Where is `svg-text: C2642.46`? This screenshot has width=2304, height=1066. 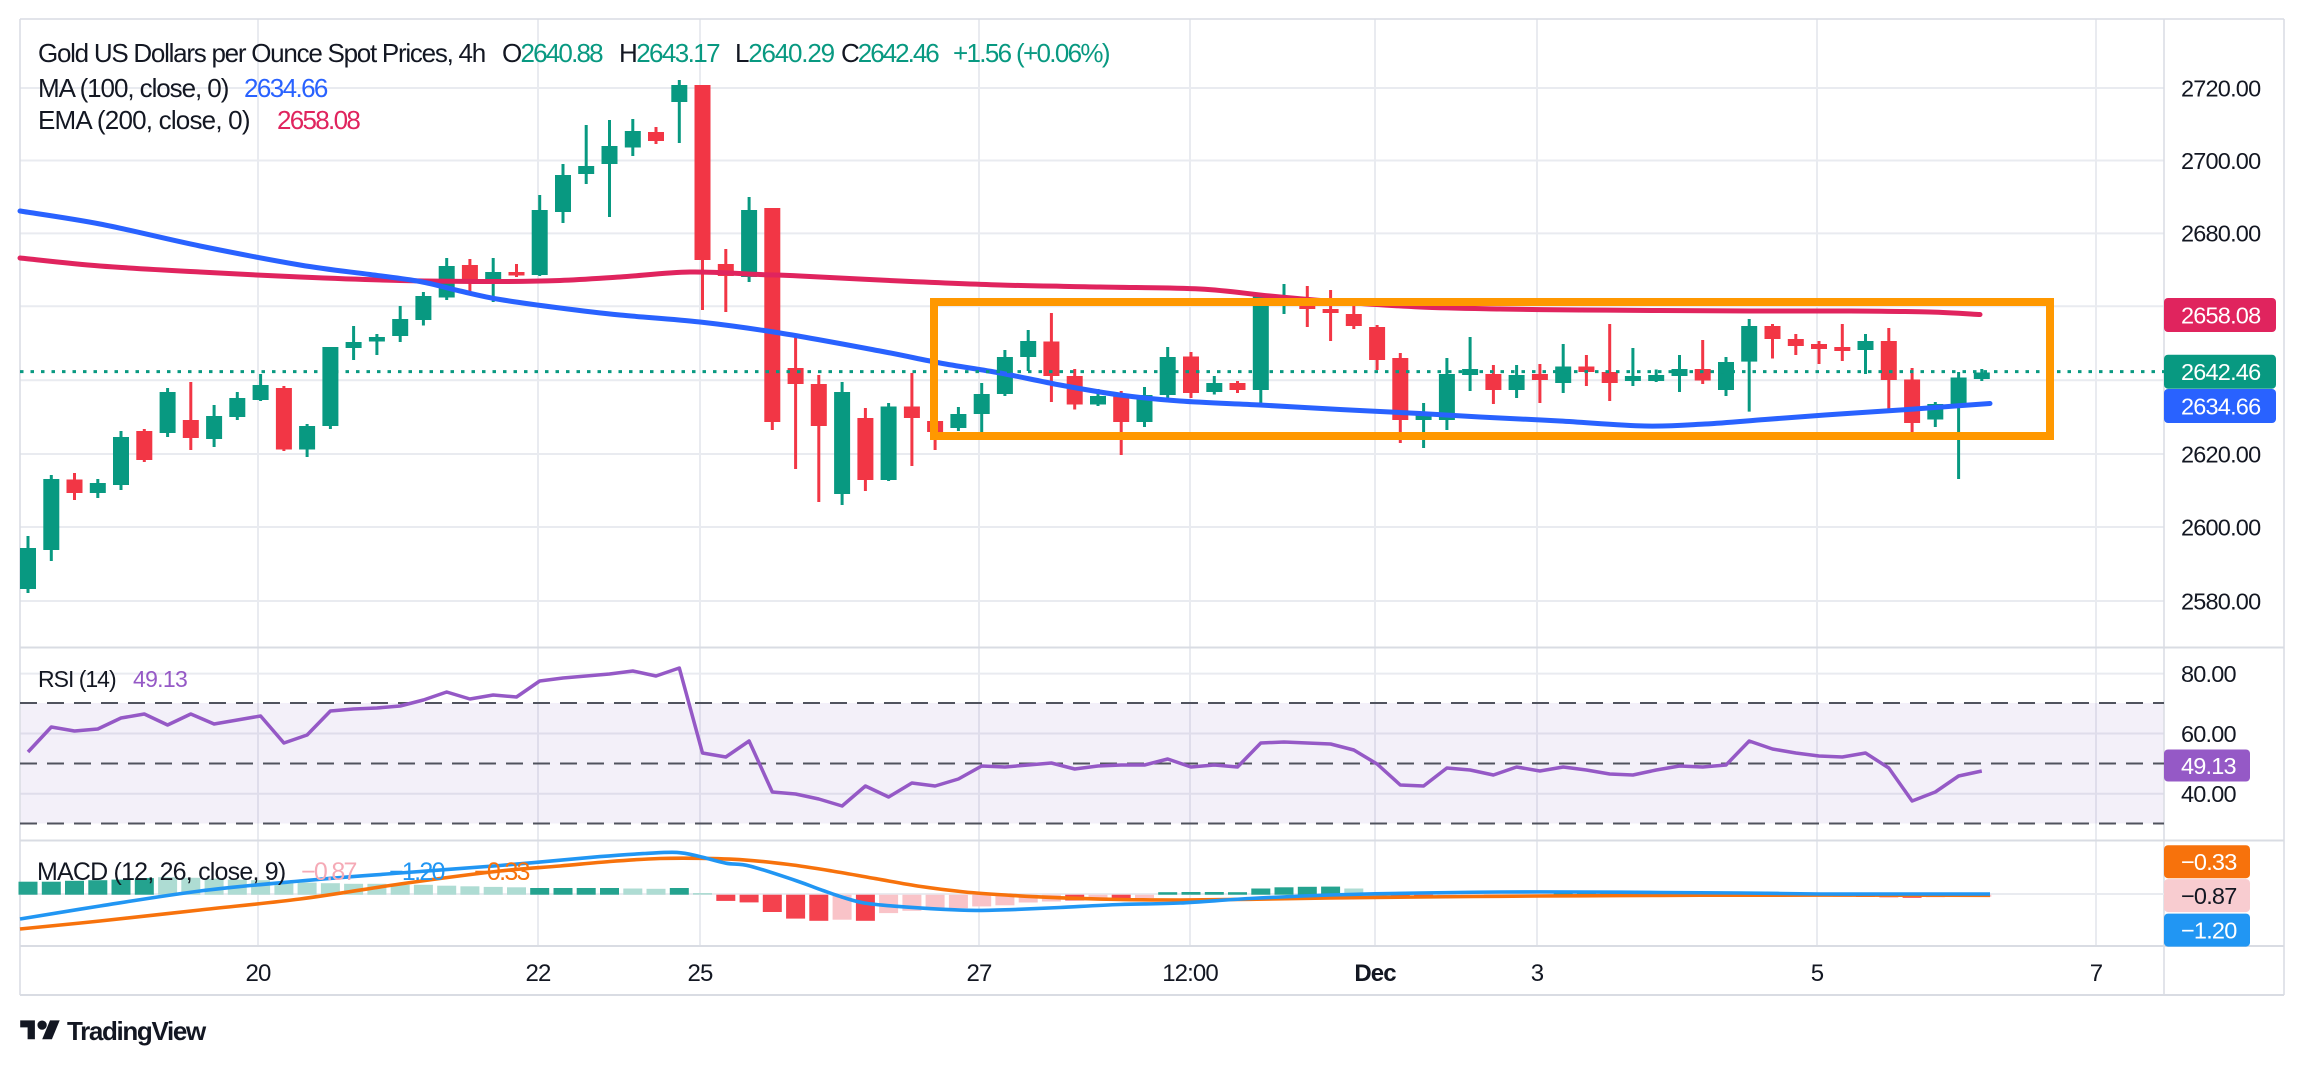 svg-text: C2642.46 is located at coordinates (890, 53).